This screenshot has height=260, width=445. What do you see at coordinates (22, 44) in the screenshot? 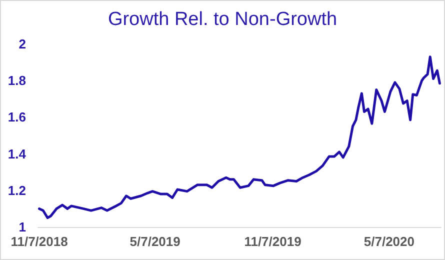
I see `y-tick-label: 2` at bounding box center [22, 44].